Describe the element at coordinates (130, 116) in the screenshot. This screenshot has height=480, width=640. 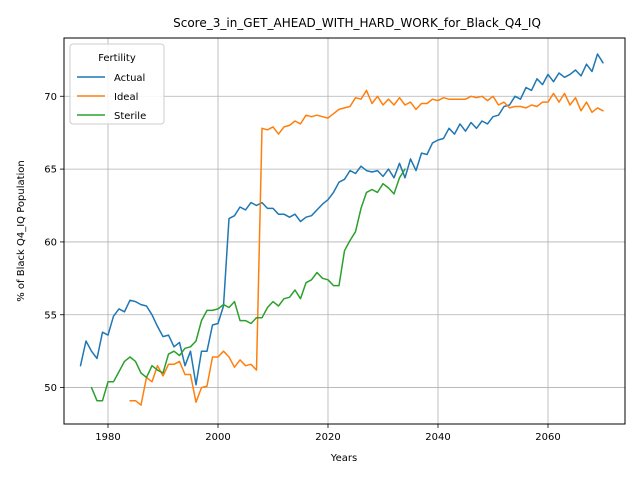
I see `legend-label-sterile: Sterile` at that location.